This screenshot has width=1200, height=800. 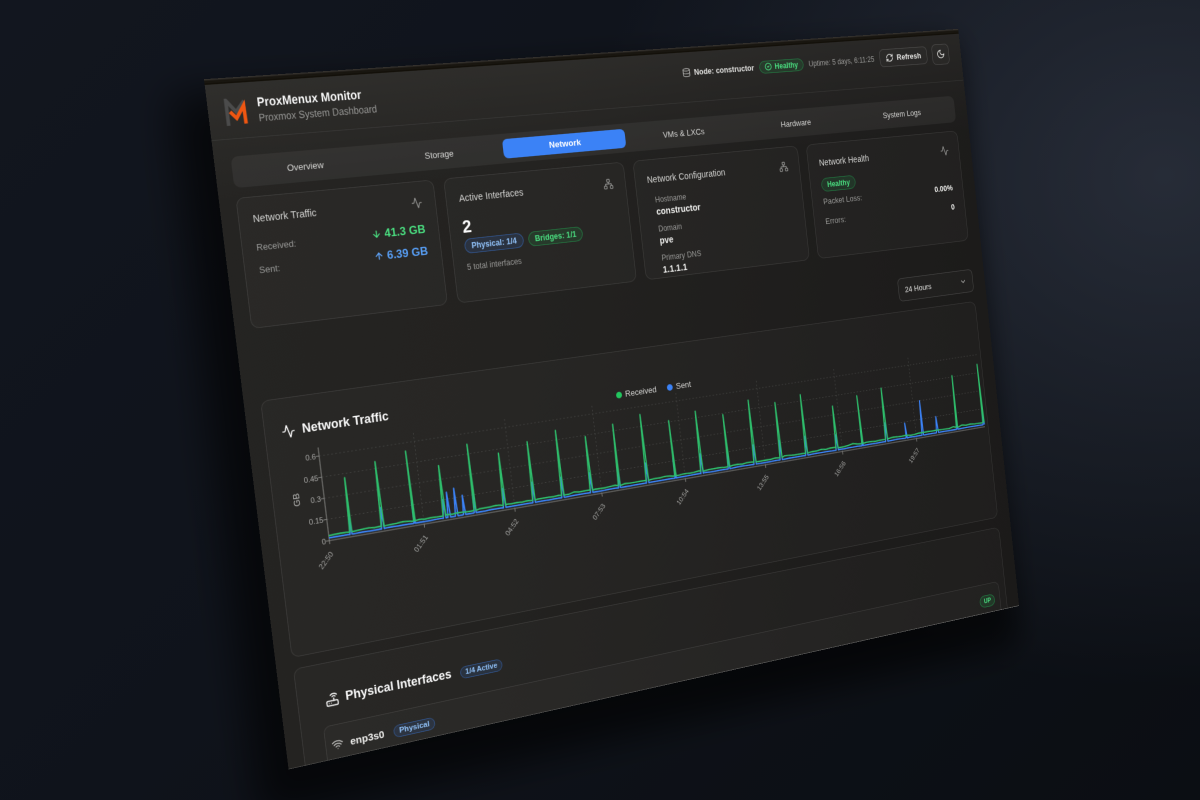 What do you see at coordinates (682, 496) in the screenshot?
I see `svg-text: 10:54` at bounding box center [682, 496].